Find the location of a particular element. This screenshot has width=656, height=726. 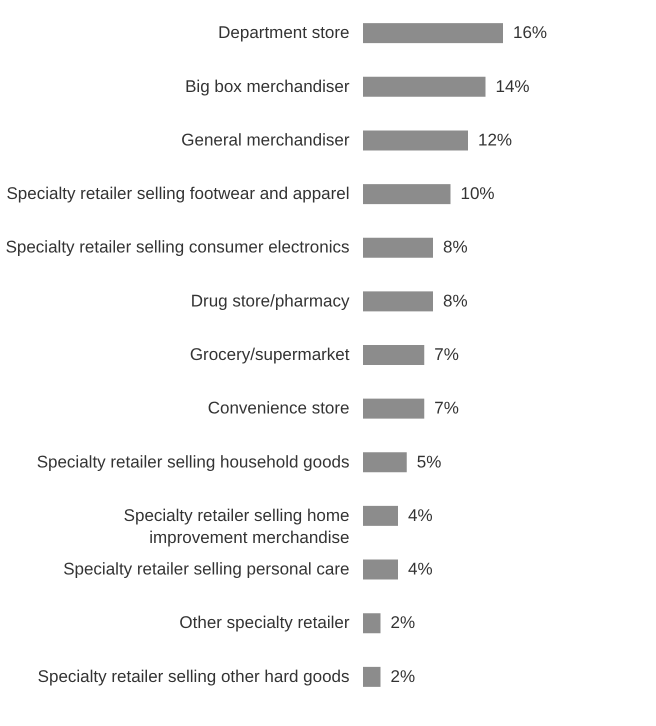

y-tick-label: Big box merchandiser is located at coordinates (267, 86).